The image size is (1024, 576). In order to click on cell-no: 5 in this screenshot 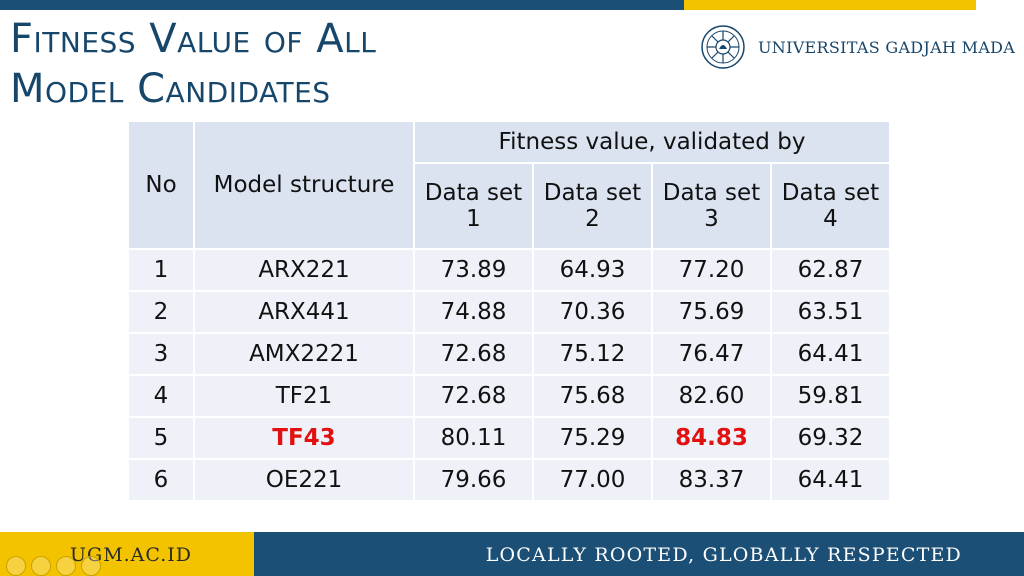, I will do `click(161, 438)`.